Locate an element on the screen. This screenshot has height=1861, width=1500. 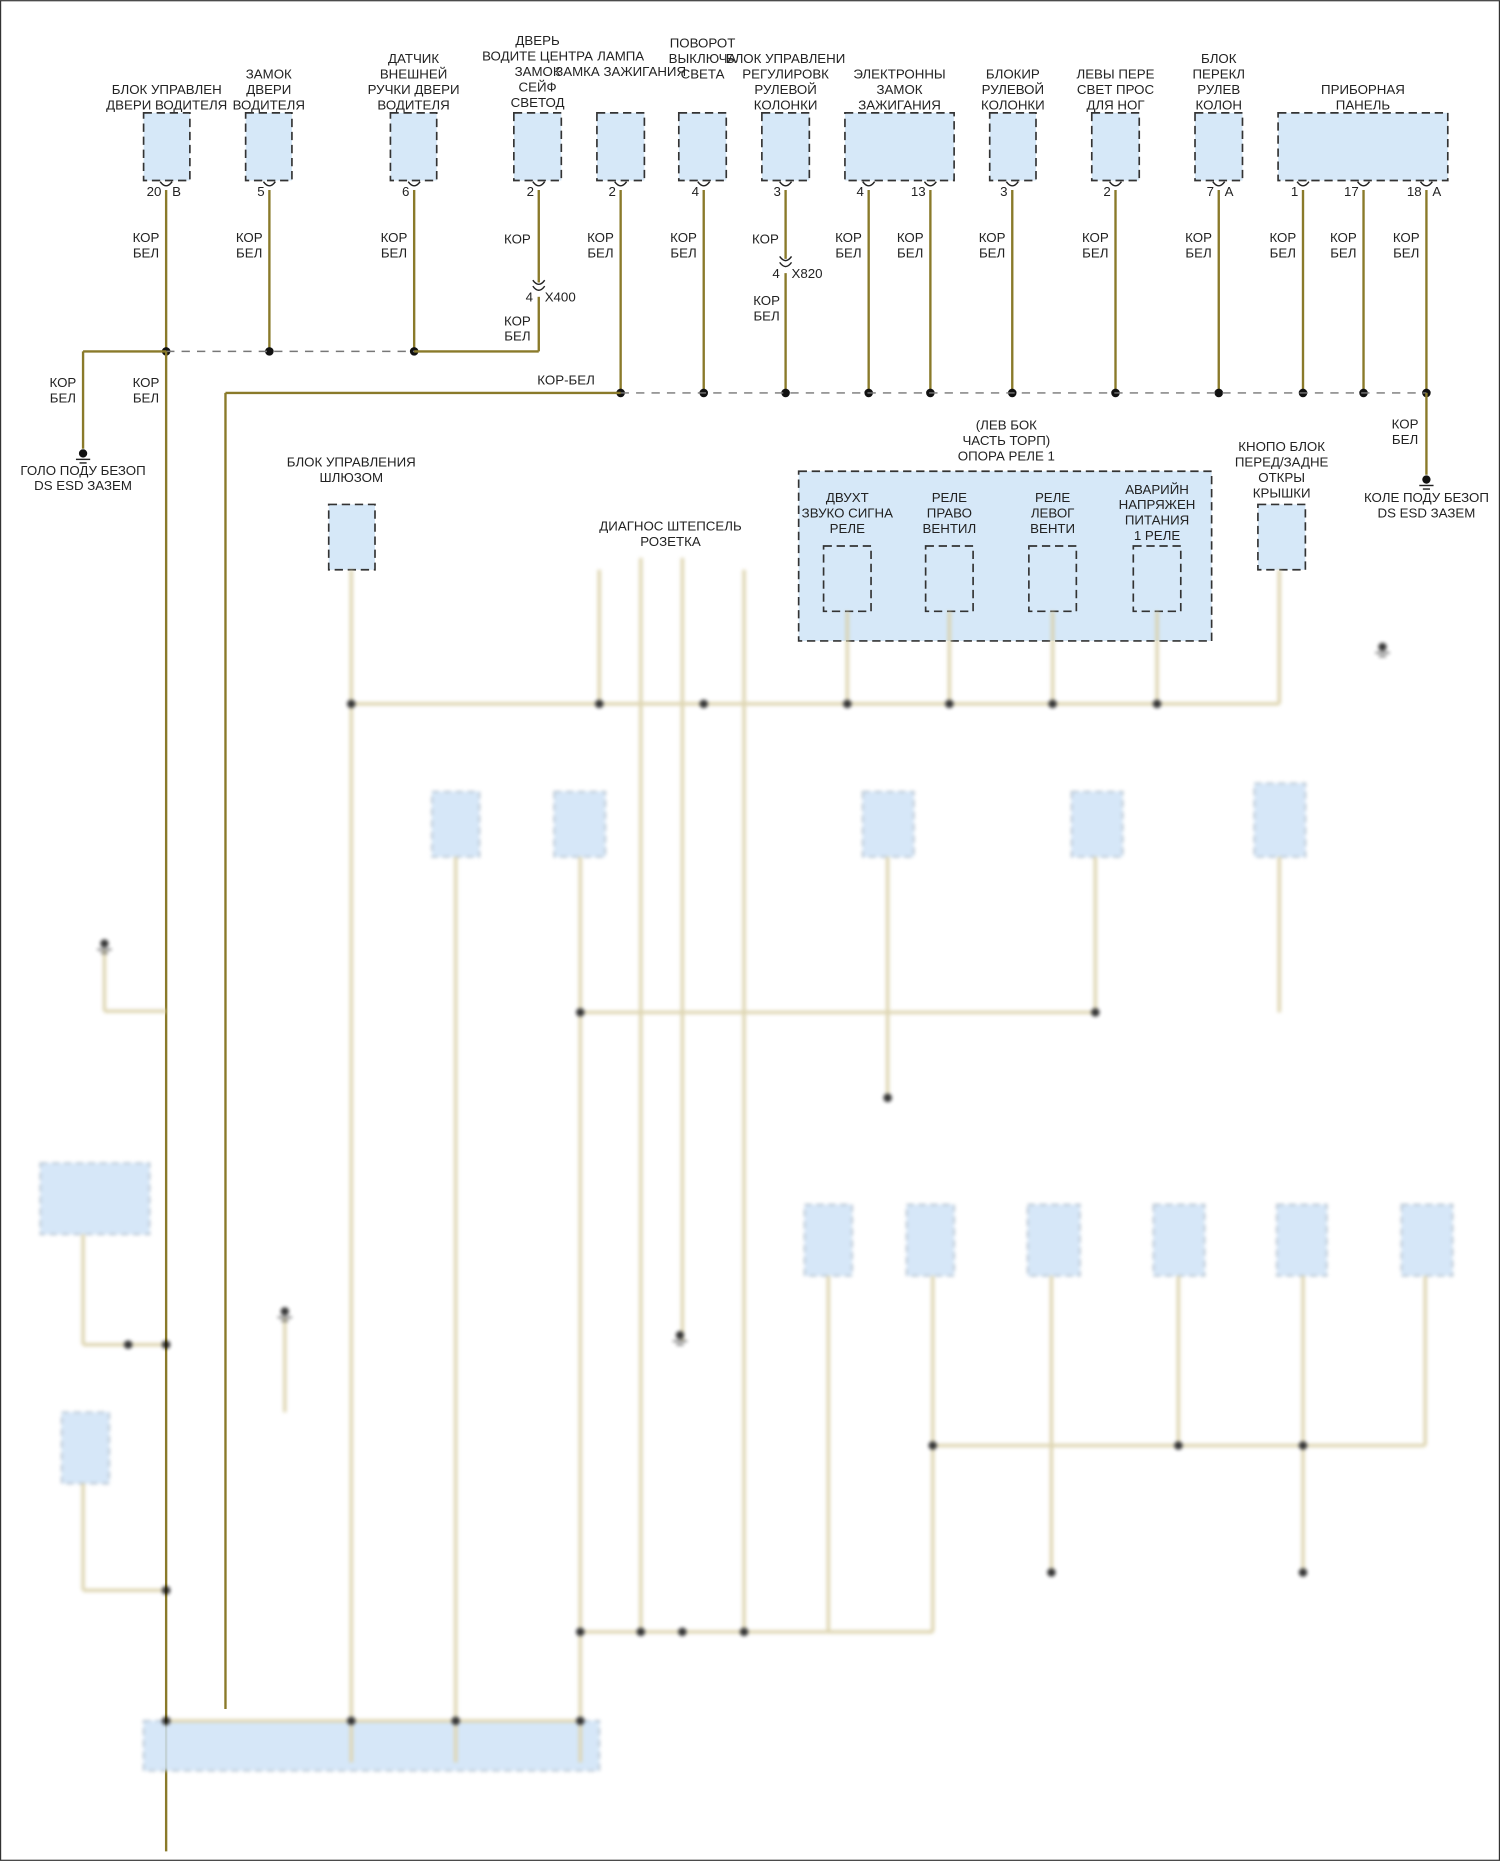
pin-number: 20 is located at coordinates (154, 191).